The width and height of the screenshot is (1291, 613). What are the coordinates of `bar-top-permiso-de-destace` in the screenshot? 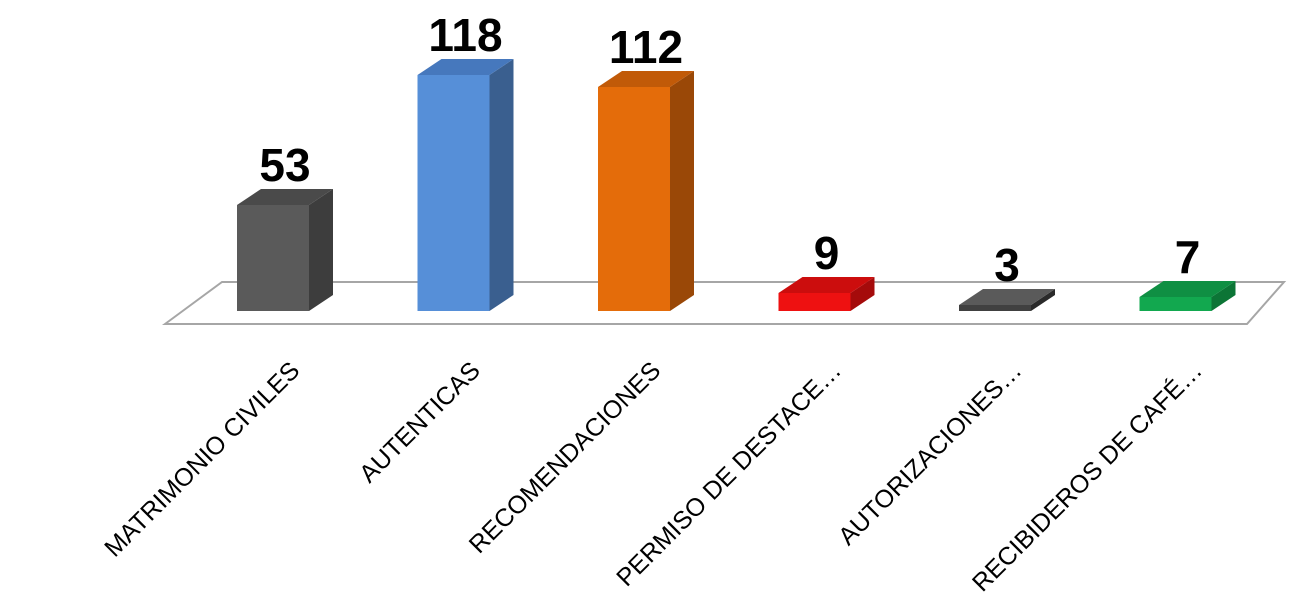 It's located at (826, 285).